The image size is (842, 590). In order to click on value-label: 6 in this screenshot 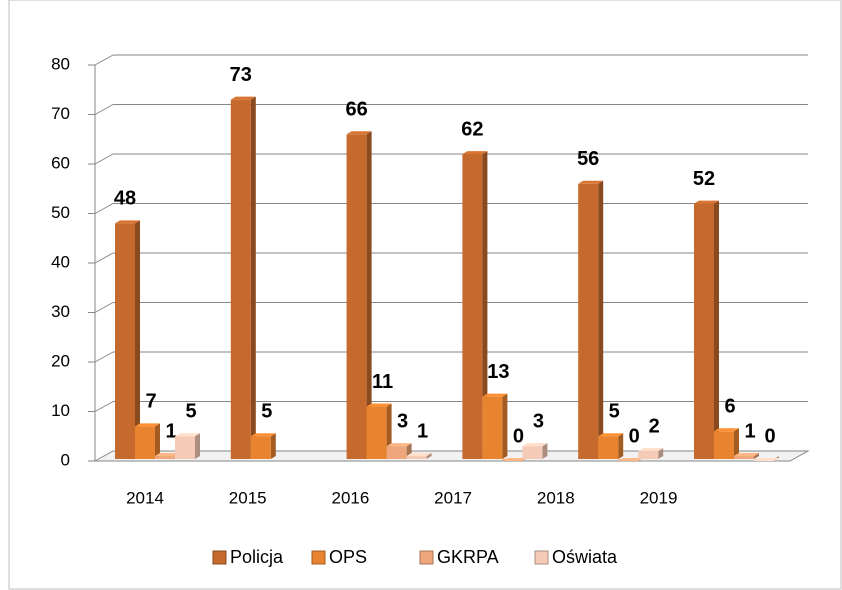, I will do `click(729, 407)`.